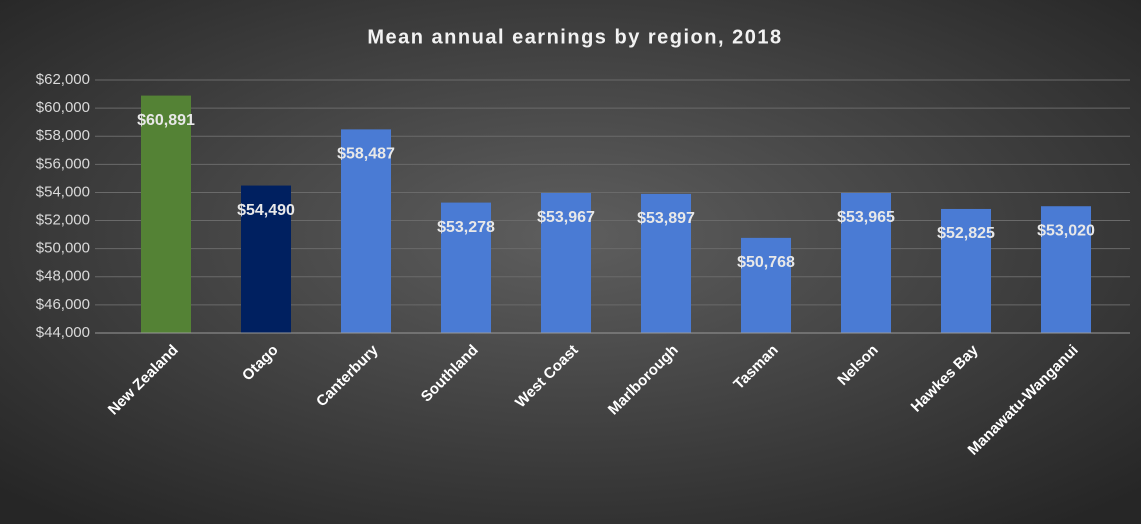 Image resolution: width=1141 pixels, height=524 pixels. I want to click on y-tick-label: $44,000, so click(63, 332).